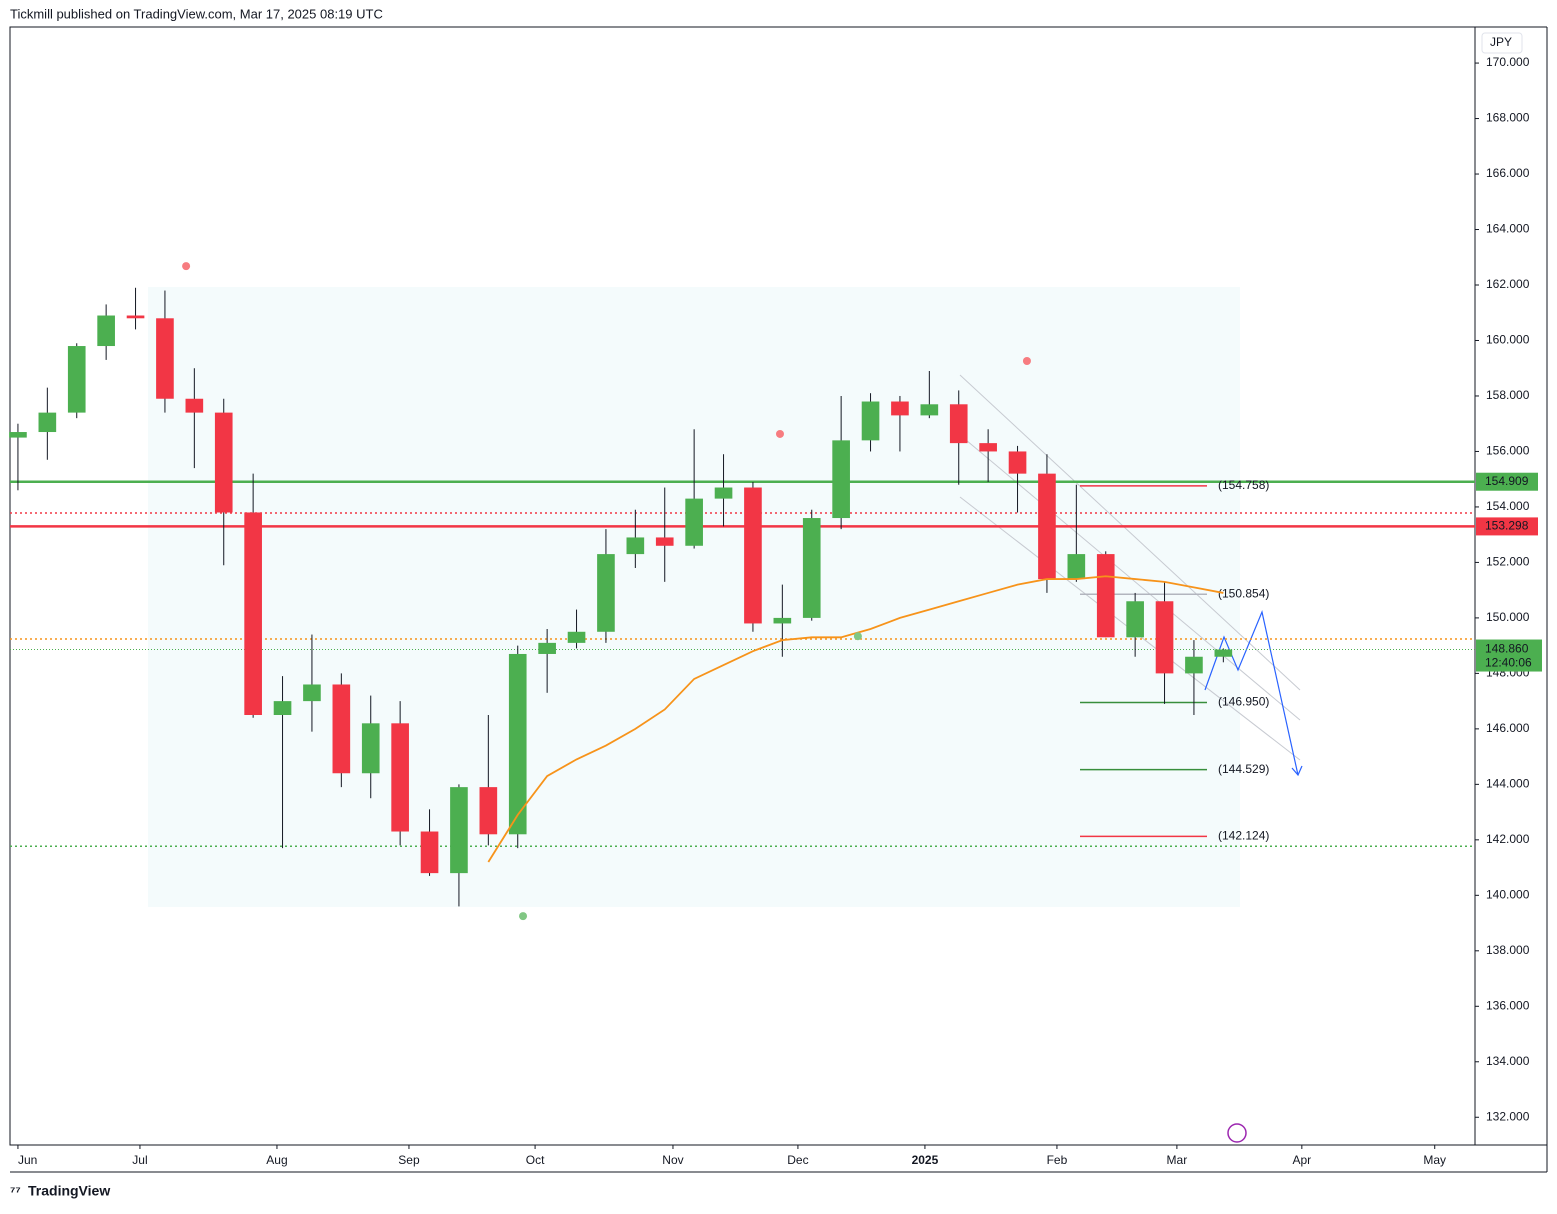  Describe the element at coordinates (1301, 1160) in the screenshot. I see `x-tick-label: Apr` at that location.